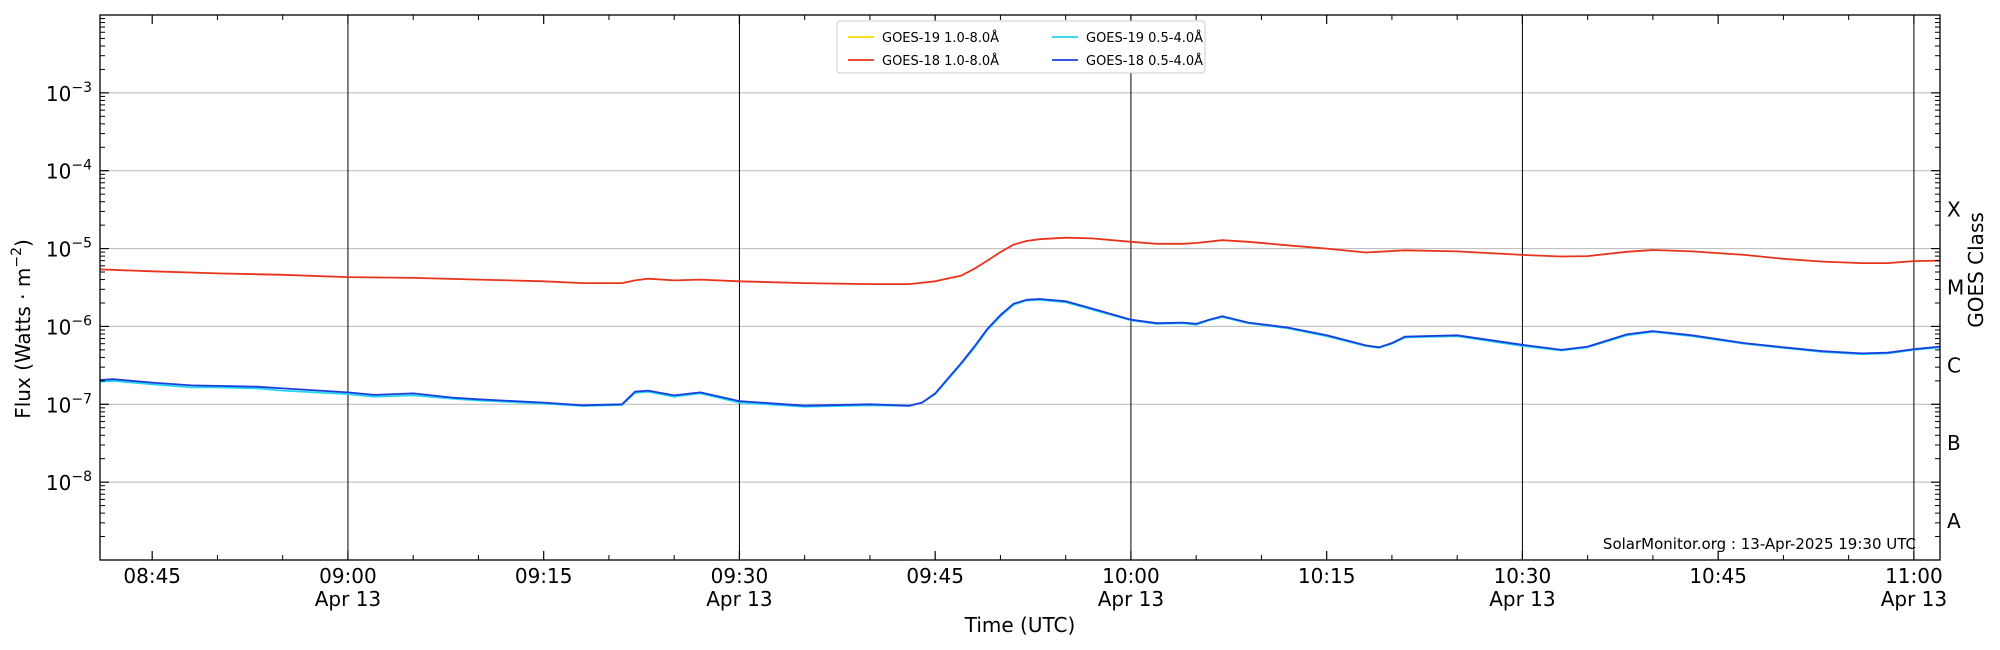  What do you see at coordinates (81, 399) in the screenshot?
I see `y-tick-label-exponent: −7` at bounding box center [81, 399].